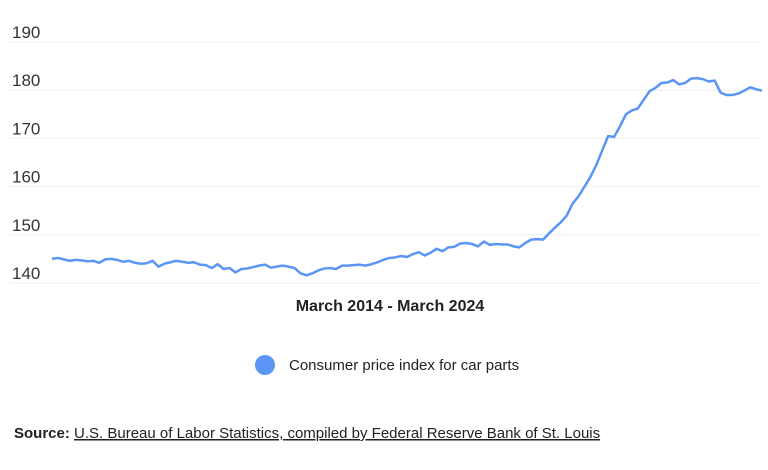  What do you see at coordinates (26, 177) in the screenshot?
I see `y-tick-label: 160` at bounding box center [26, 177].